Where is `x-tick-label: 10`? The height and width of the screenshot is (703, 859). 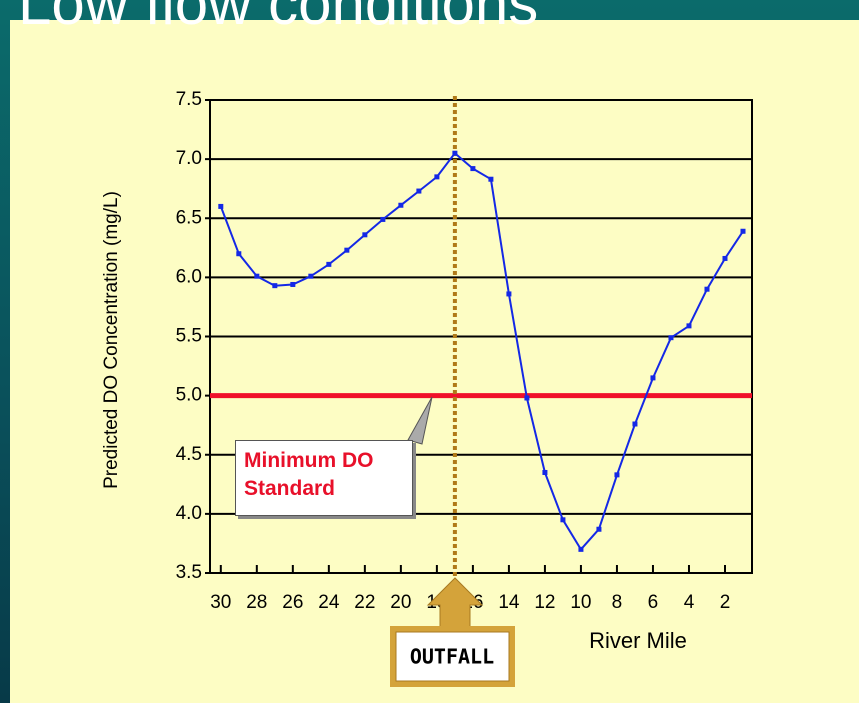 x-tick-label: 10 is located at coordinates (580, 602).